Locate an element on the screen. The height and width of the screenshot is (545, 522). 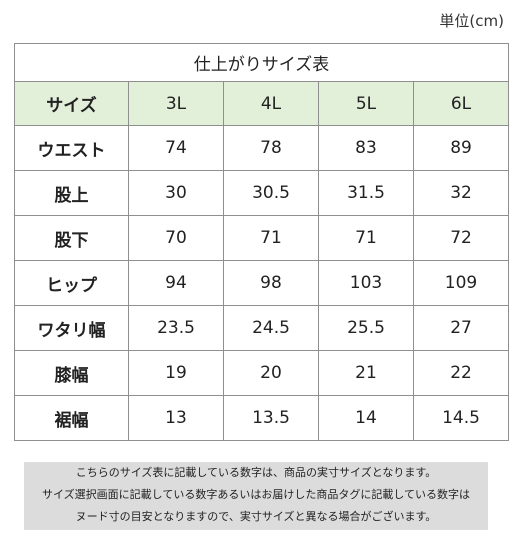
table-title: 仕上がりサイズ表 is located at coordinates (261, 62).